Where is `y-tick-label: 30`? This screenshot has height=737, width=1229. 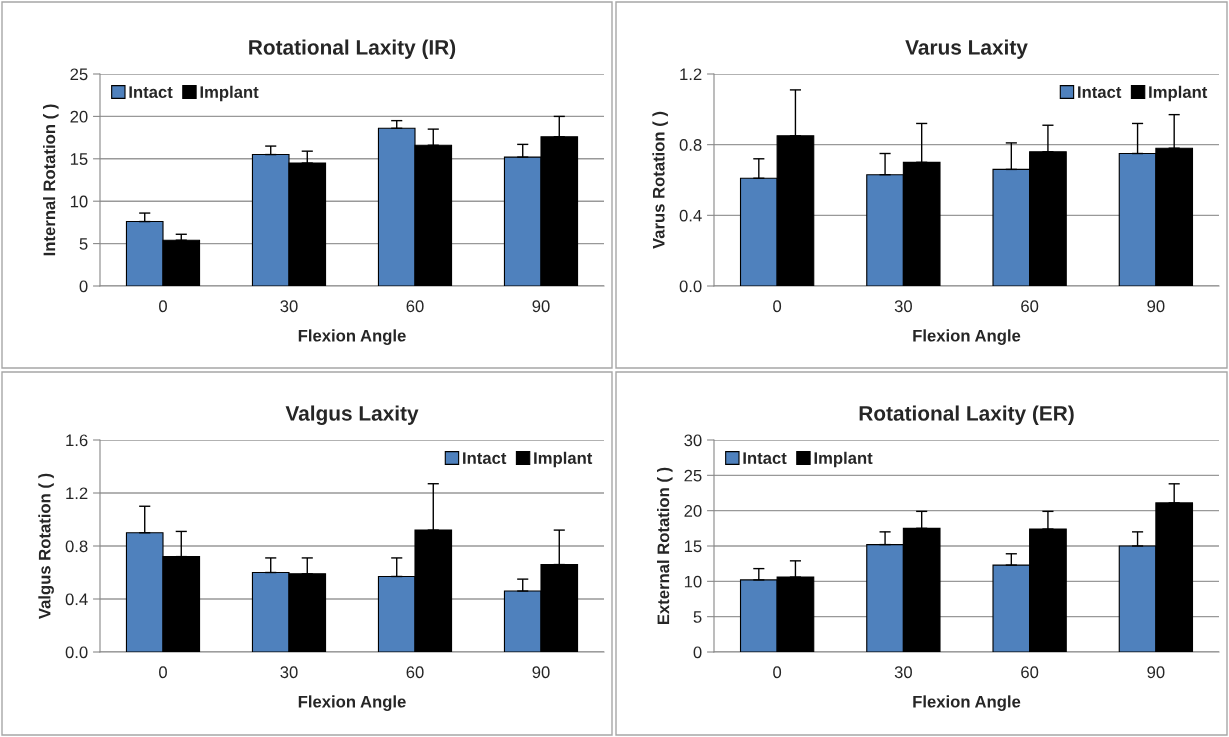
y-tick-label: 30 is located at coordinates (693, 440).